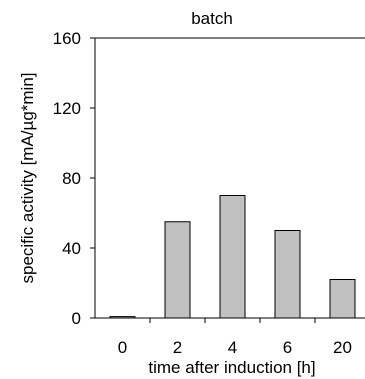  Describe the element at coordinates (76, 318) in the screenshot. I see `y-tick-label: 0` at that location.